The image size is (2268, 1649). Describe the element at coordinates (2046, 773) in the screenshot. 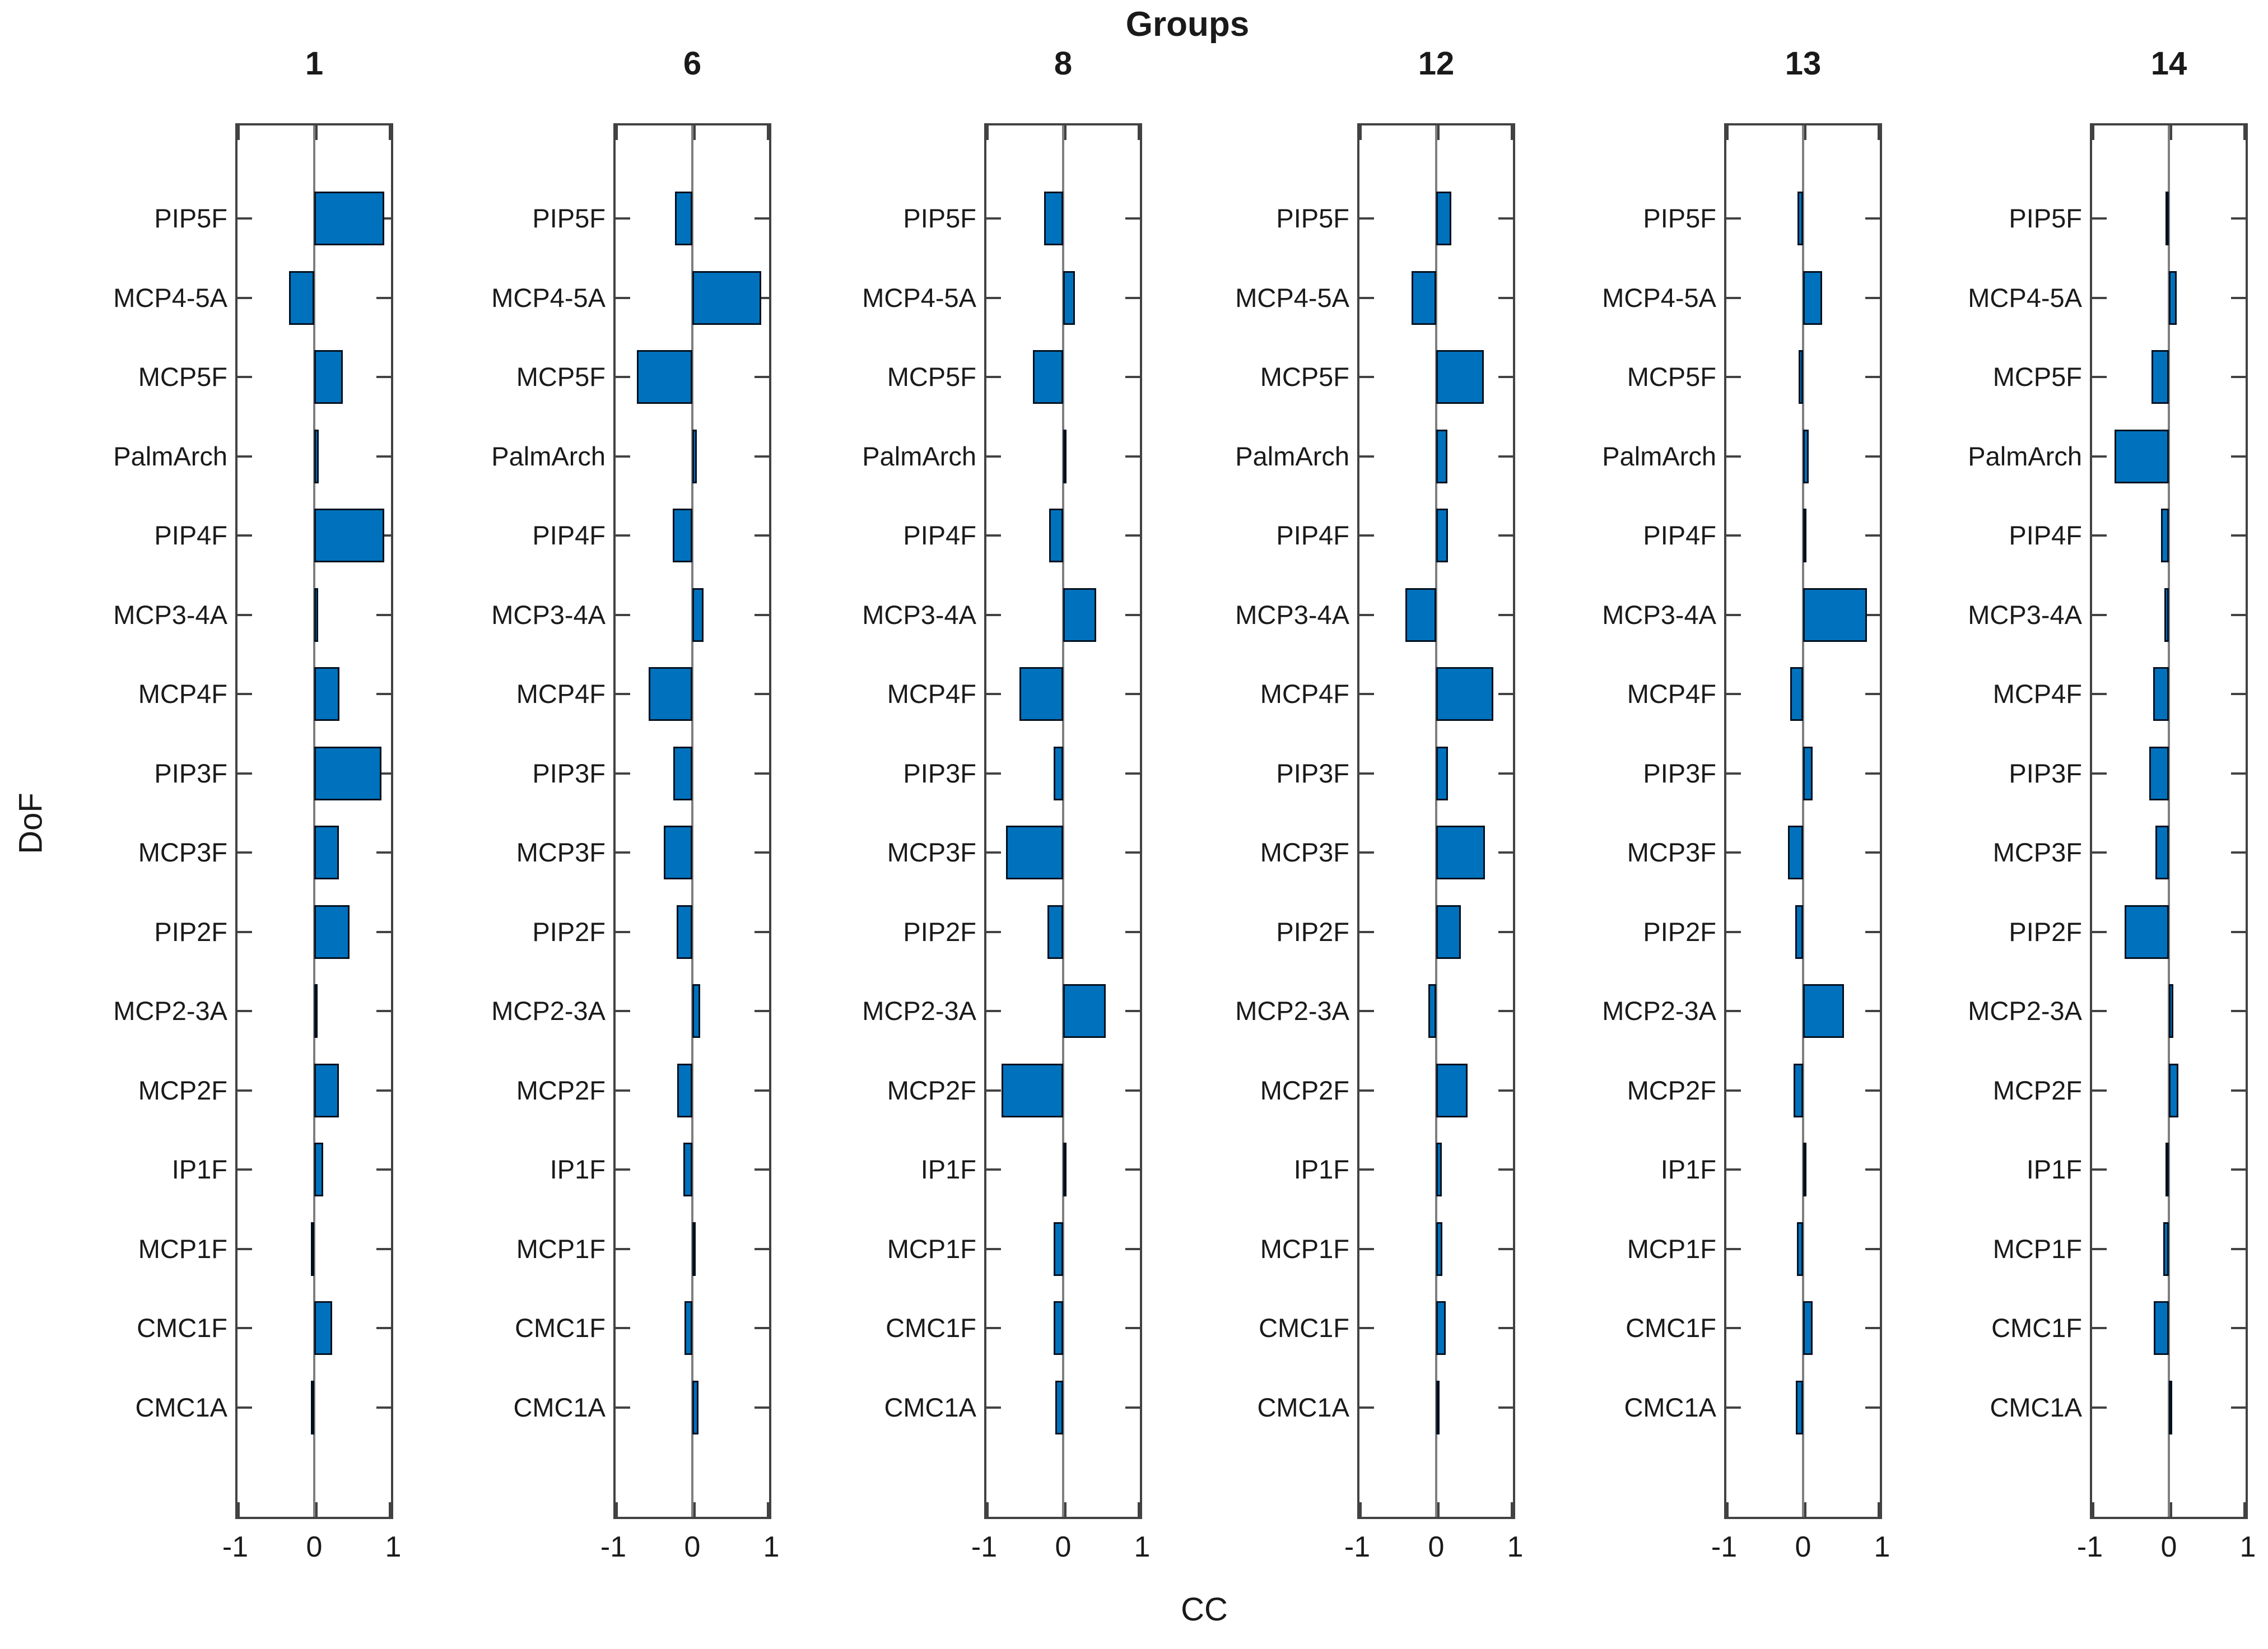

I see `category-label: PIP3F` at that location.